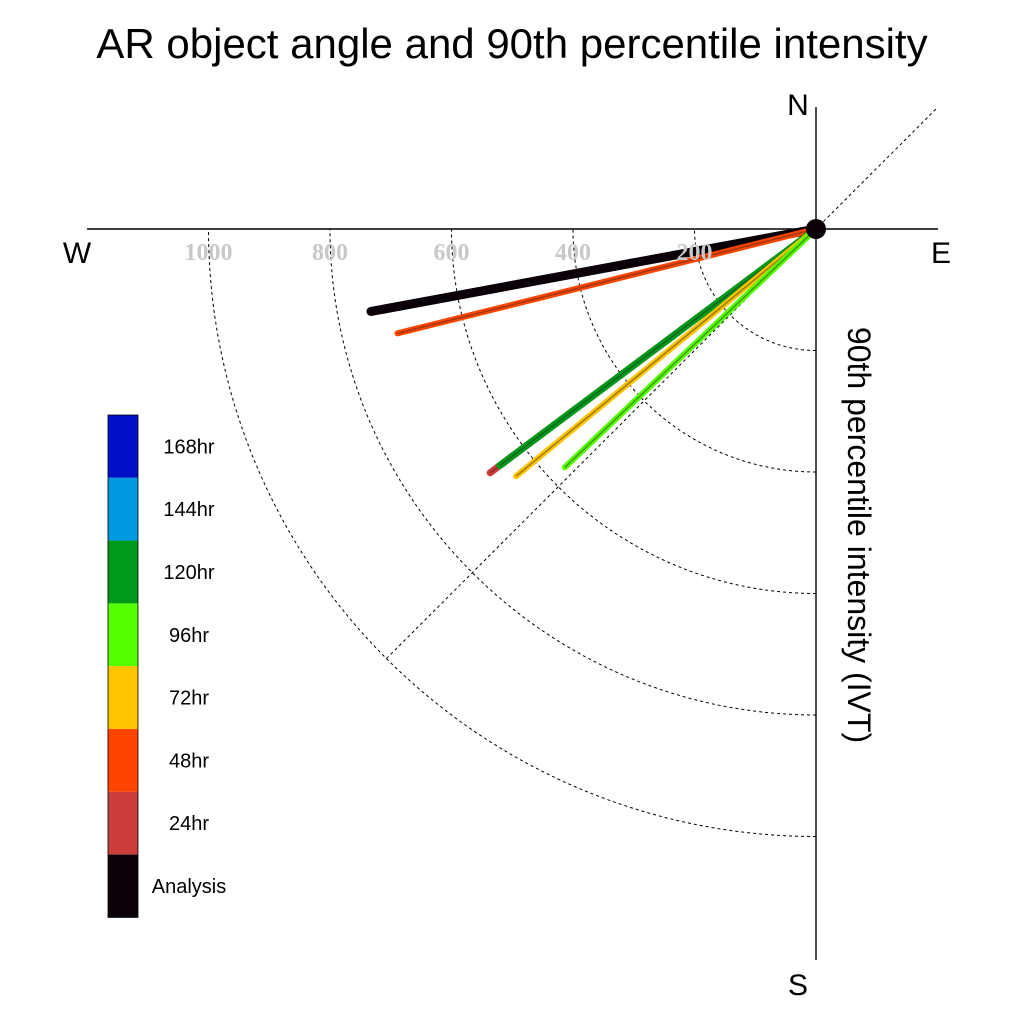  I want to click on series-line-core-120hr, so click(658, 347).